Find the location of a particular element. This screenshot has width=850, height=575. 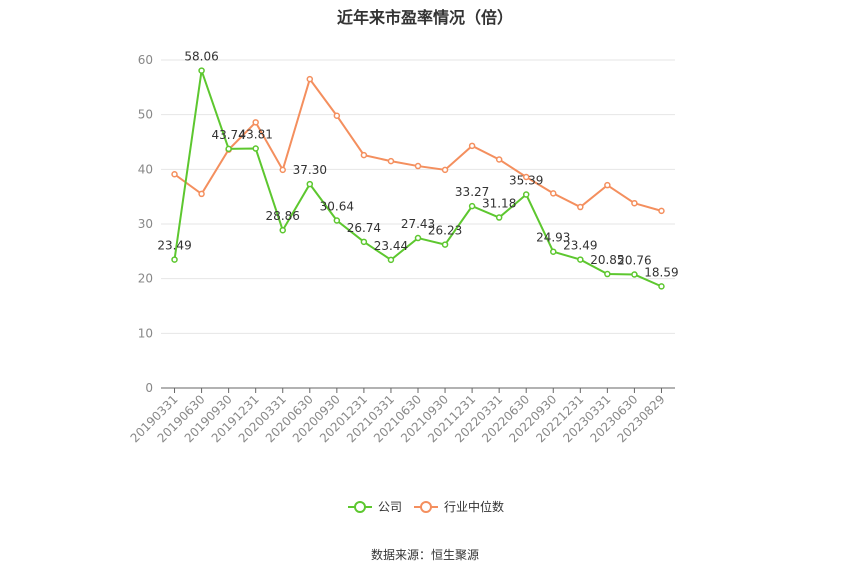

company-data-label: 23.44 is located at coordinates (391, 246).